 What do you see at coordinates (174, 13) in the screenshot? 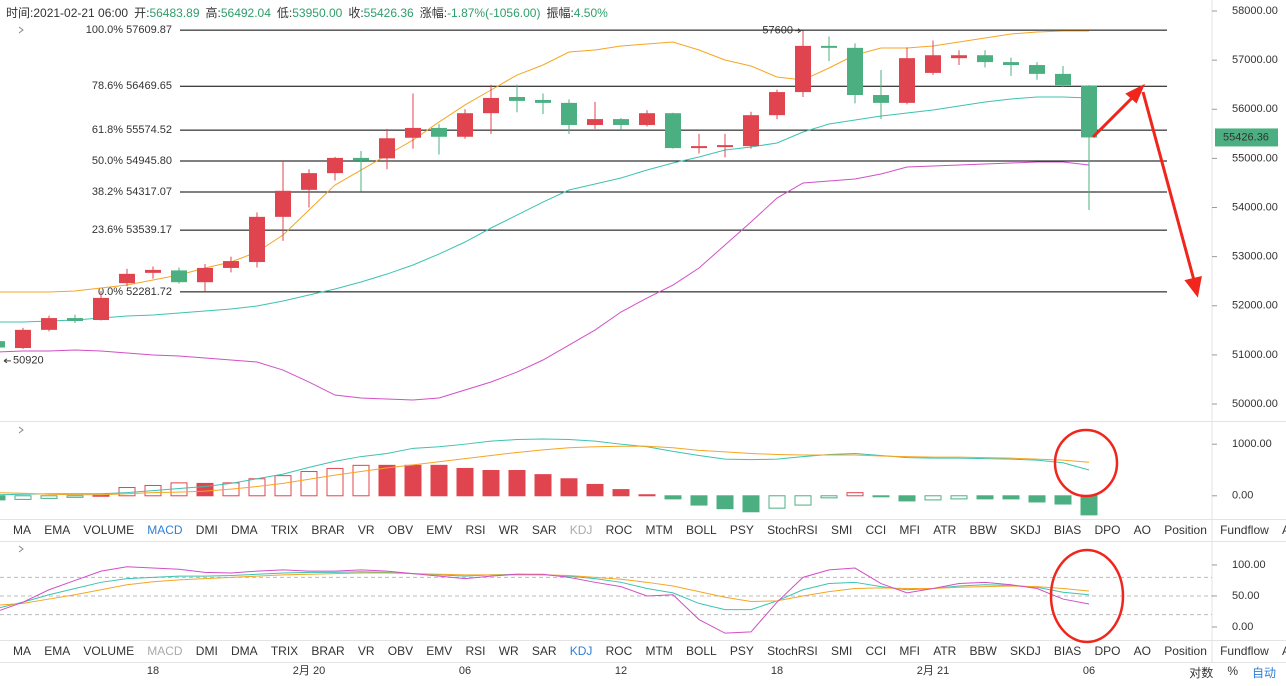
I see `header-value: 56483.89` at bounding box center [174, 13].